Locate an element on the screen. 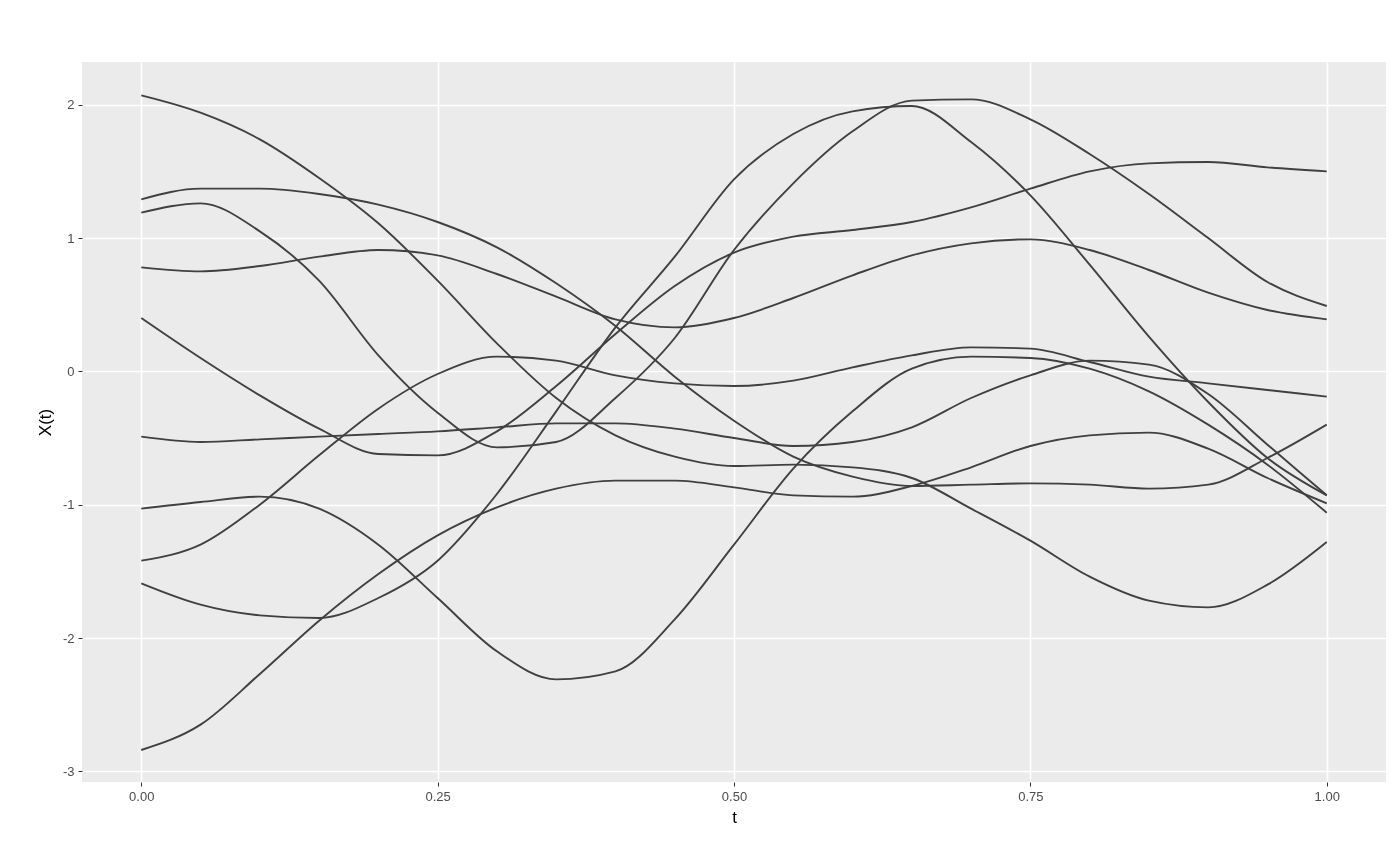 The width and height of the screenshot is (1400, 866). y-tick-label: -2 is located at coordinates (68, 638).